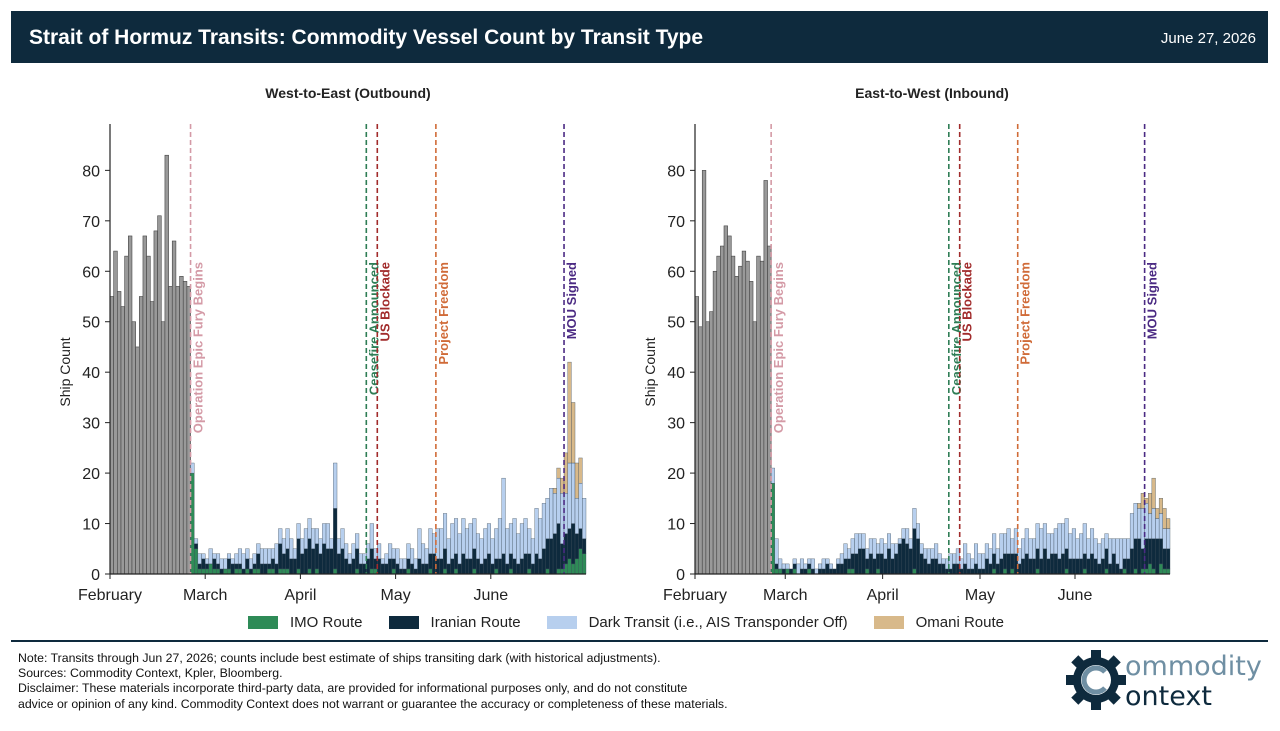 The image size is (1280, 731). Describe the element at coordinates (959, 622) in the screenshot. I see `legend-label-omani: Omani Route` at that location.